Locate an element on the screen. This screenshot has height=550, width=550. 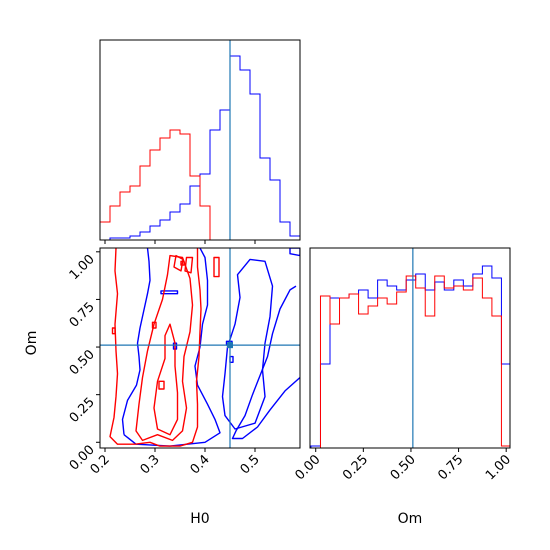
om-ytick-tick-label-4: 1.00 is located at coordinates (82, 267).